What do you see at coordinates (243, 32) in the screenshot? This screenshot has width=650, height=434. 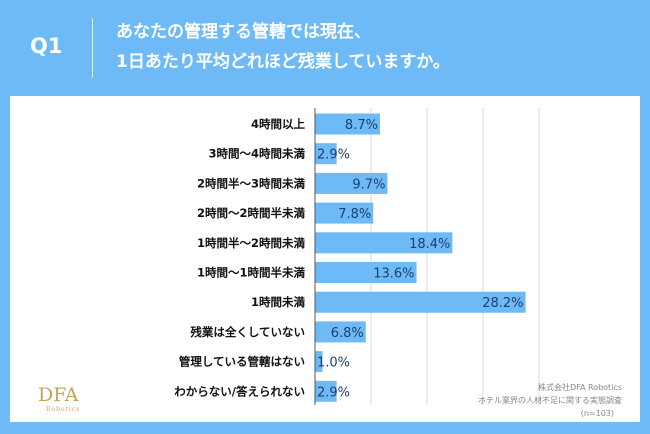 I see `title-line-1: あなたの管理する管轄では現在、` at bounding box center [243, 32].